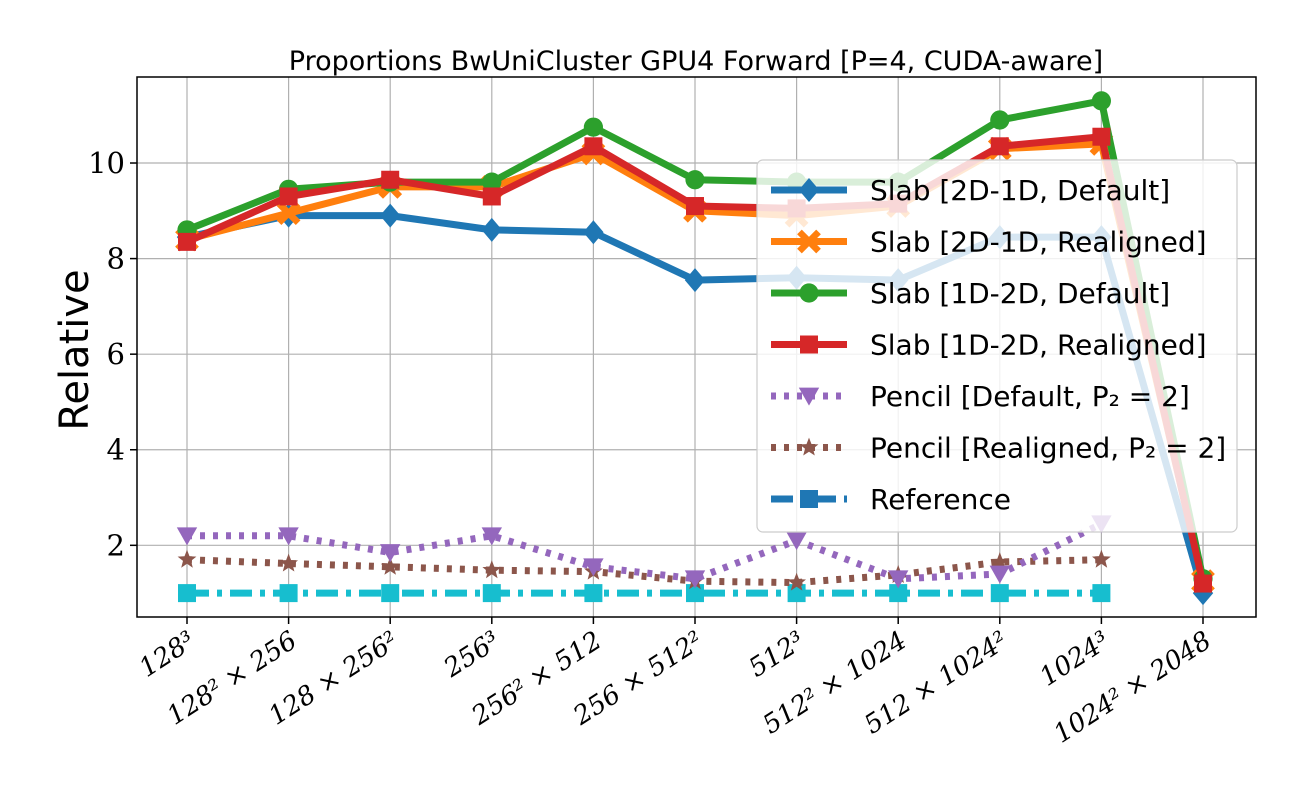  Describe the element at coordinates (116, 259) in the screenshot. I see `y-tick-label: 8` at that location.